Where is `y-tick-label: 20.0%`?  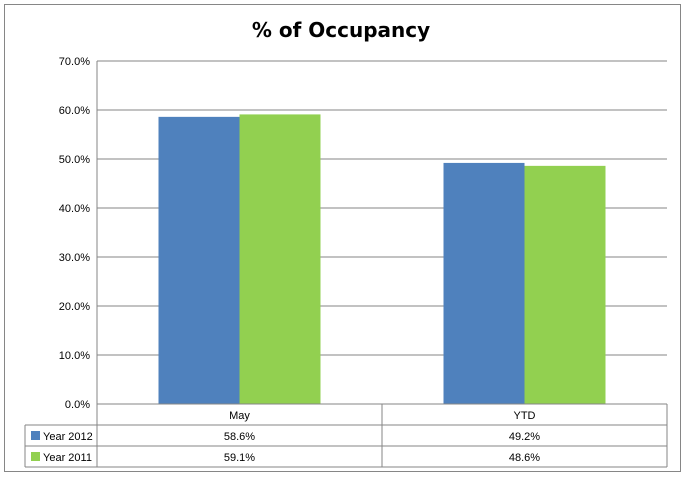 y-tick-label: 20.0% is located at coordinates (74, 307).